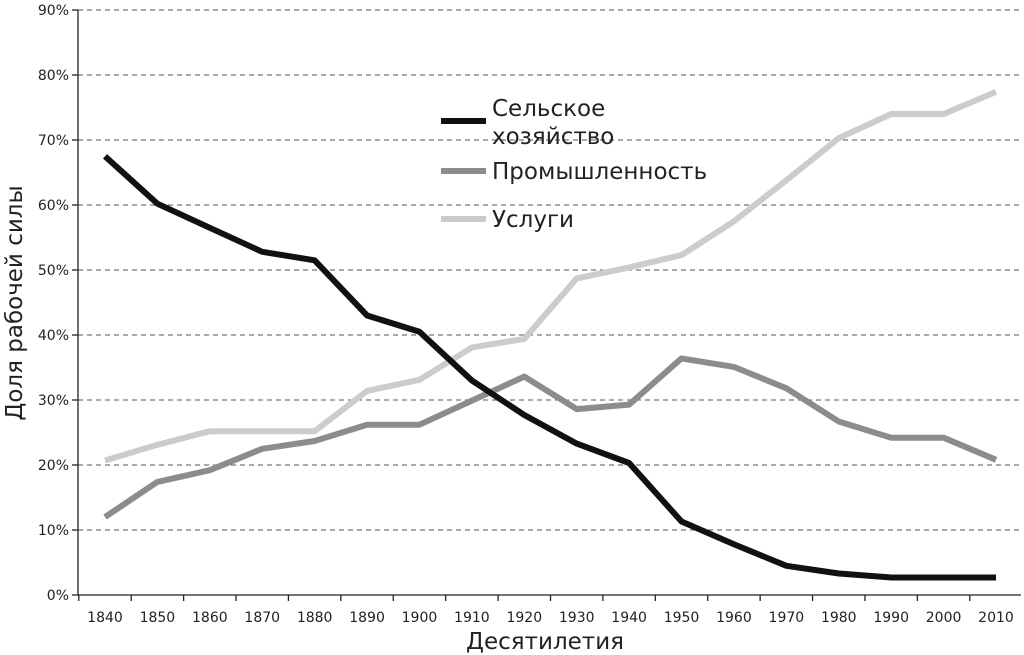 The image size is (1024, 655). I want to click on x-tick-label: 1890, so click(367, 618).